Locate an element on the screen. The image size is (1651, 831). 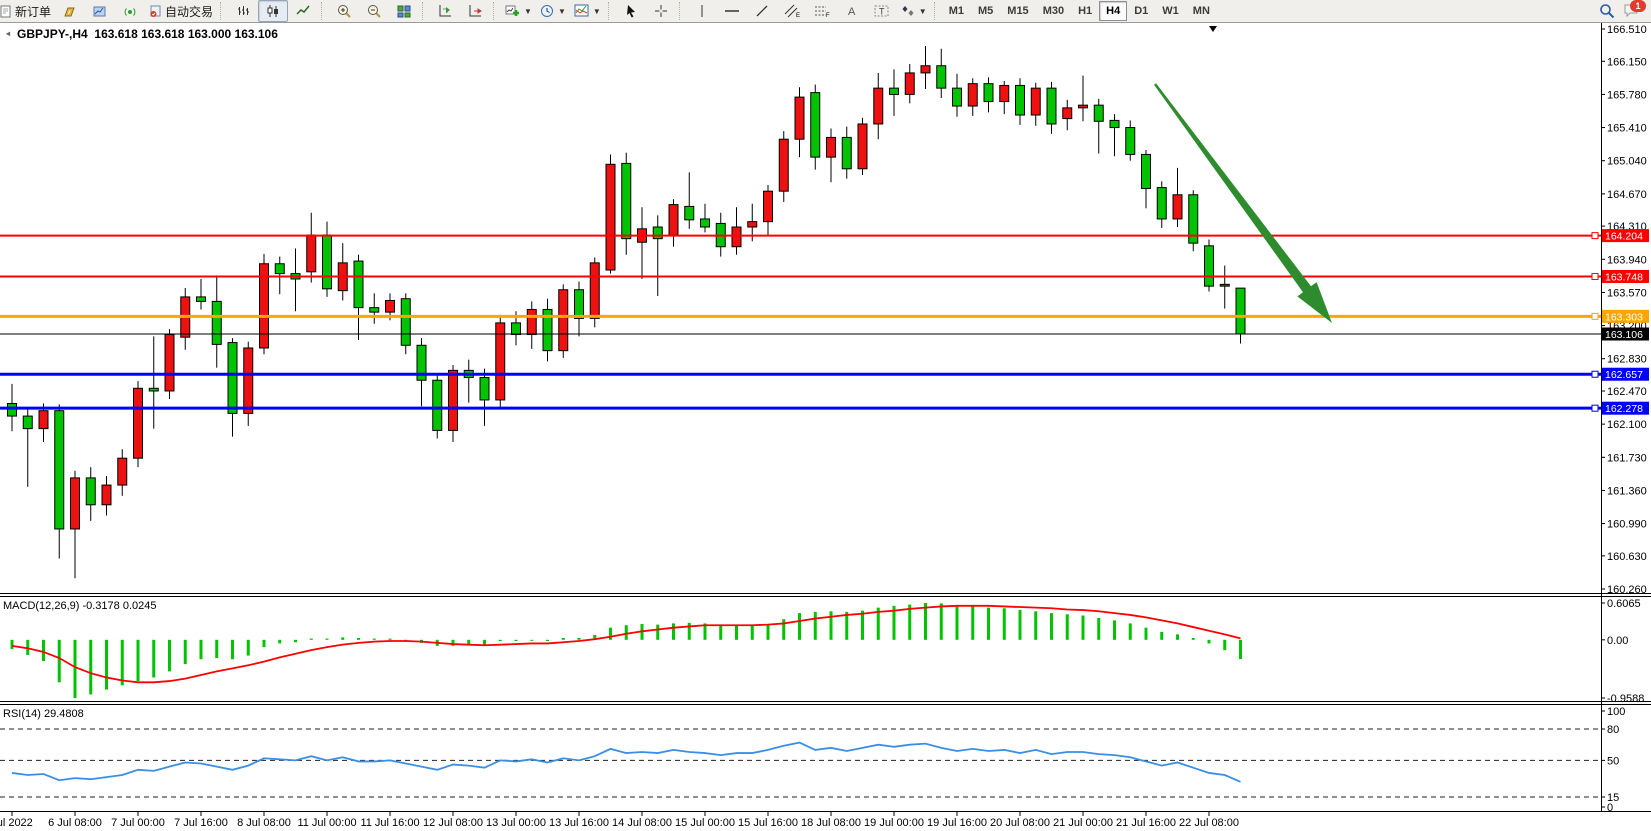
timeframe-button-mn: MN is located at coordinates (1201, 11).